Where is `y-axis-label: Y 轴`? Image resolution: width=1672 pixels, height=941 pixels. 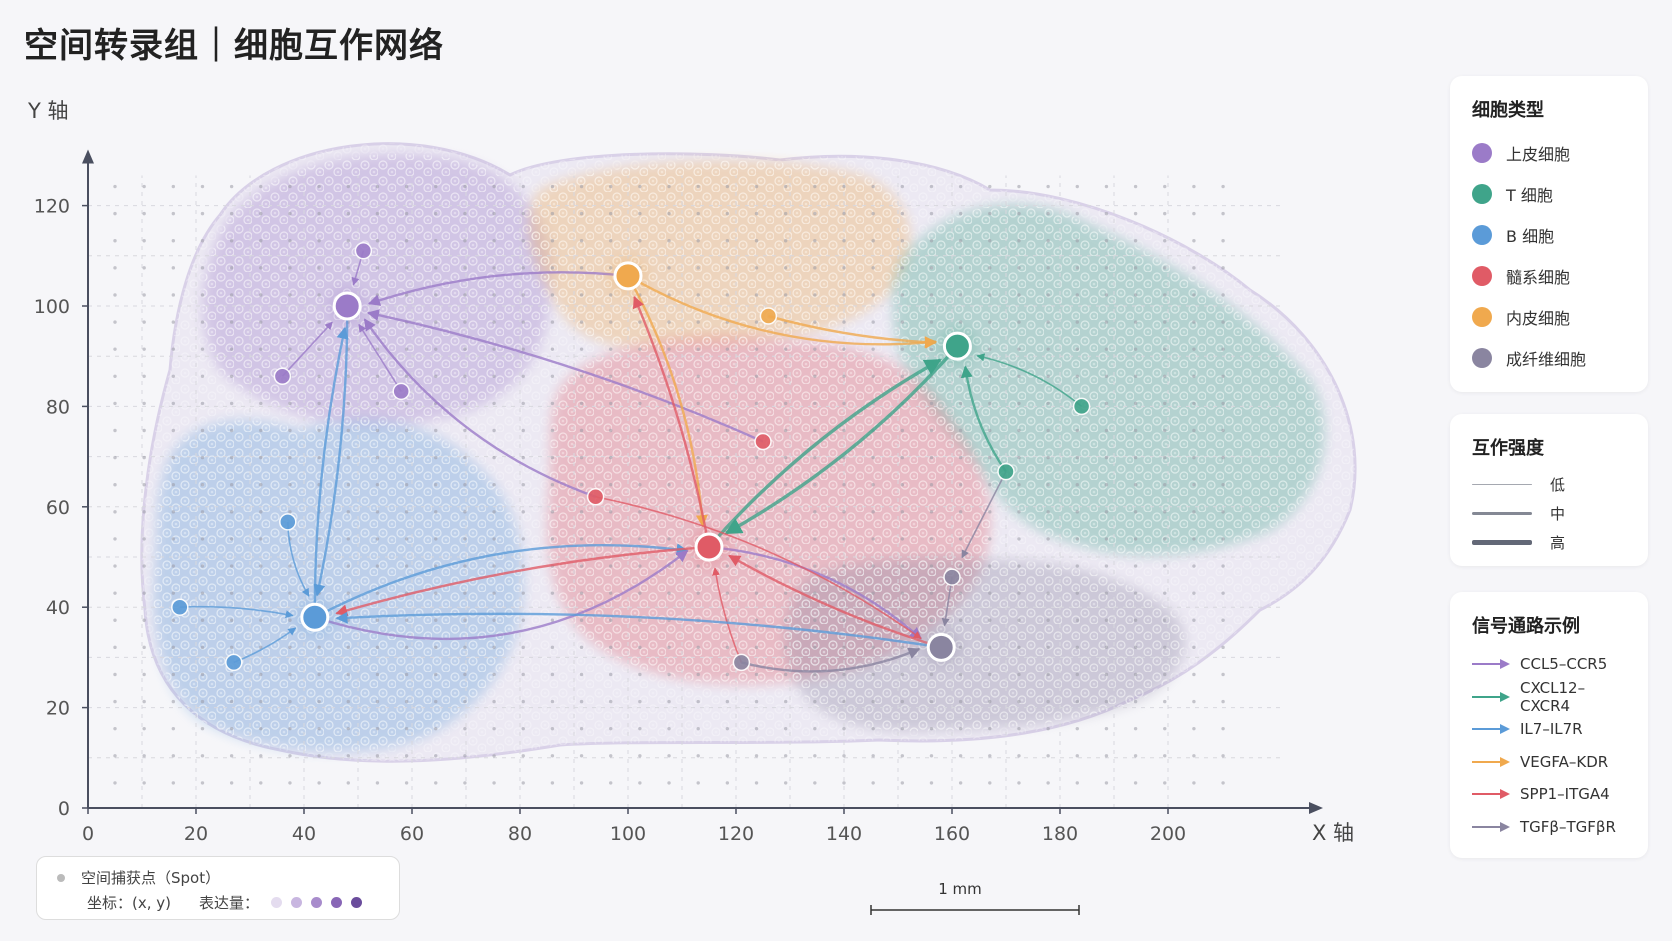 y-axis-label: Y 轴 is located at coordinates (48, 111).